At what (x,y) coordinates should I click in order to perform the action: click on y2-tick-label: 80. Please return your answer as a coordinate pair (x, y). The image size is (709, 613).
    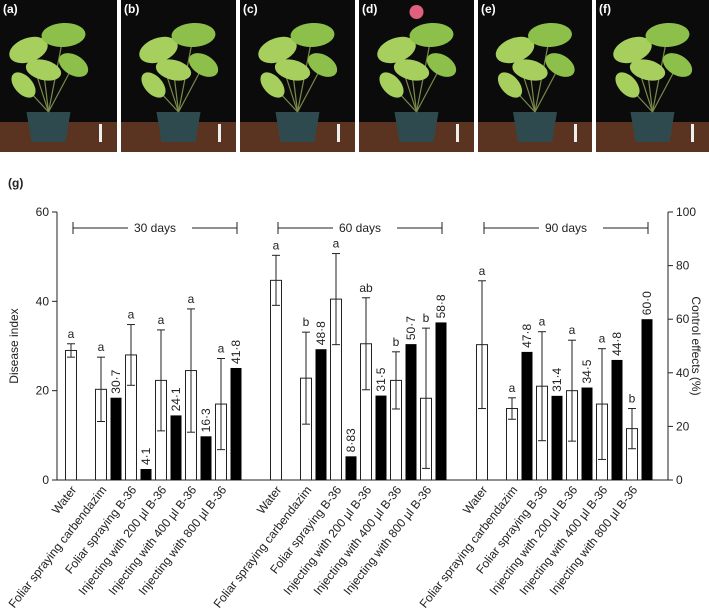
    Looking at the image, I should click on (683, 266).